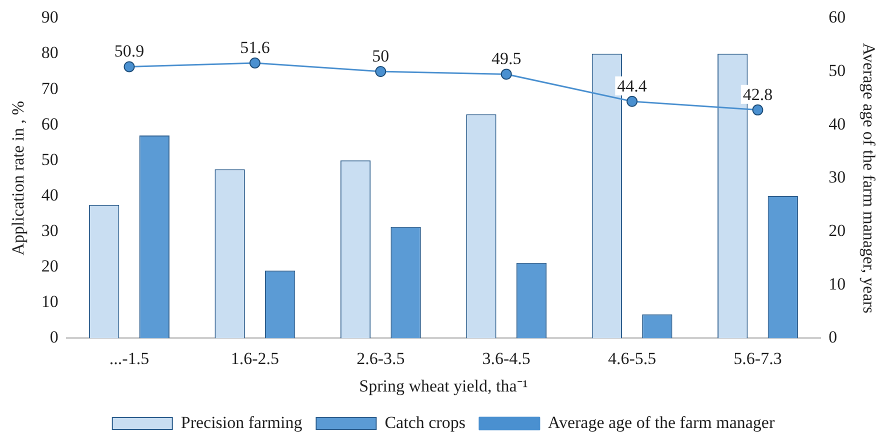 This screenshot has height=442, width=887. I want to click on x-tick-label: 4.6-5.5, so click(632, 358).